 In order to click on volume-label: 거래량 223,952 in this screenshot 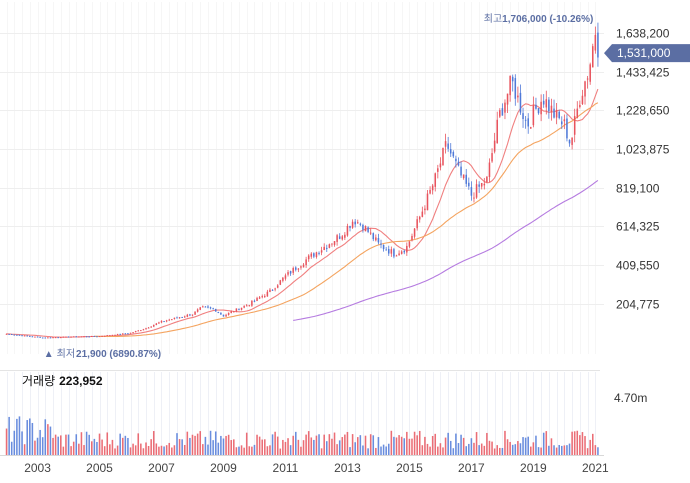, I will do `click(62, 381)`.